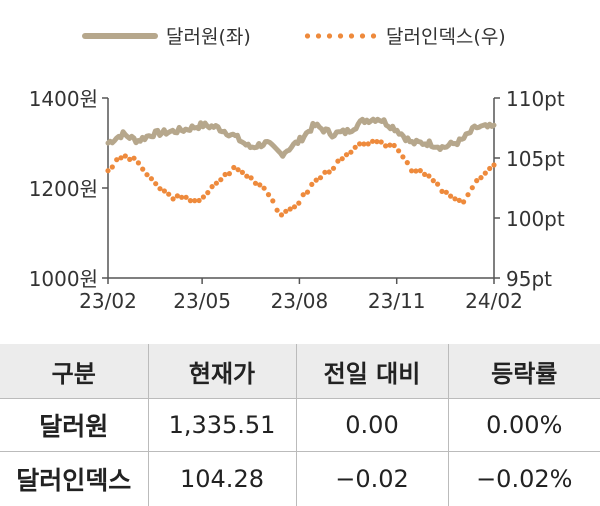 The image size is (600, 506). I want to click on table-row: 달러원 1,335.51 0.00 0.00%, so click(300, 425).